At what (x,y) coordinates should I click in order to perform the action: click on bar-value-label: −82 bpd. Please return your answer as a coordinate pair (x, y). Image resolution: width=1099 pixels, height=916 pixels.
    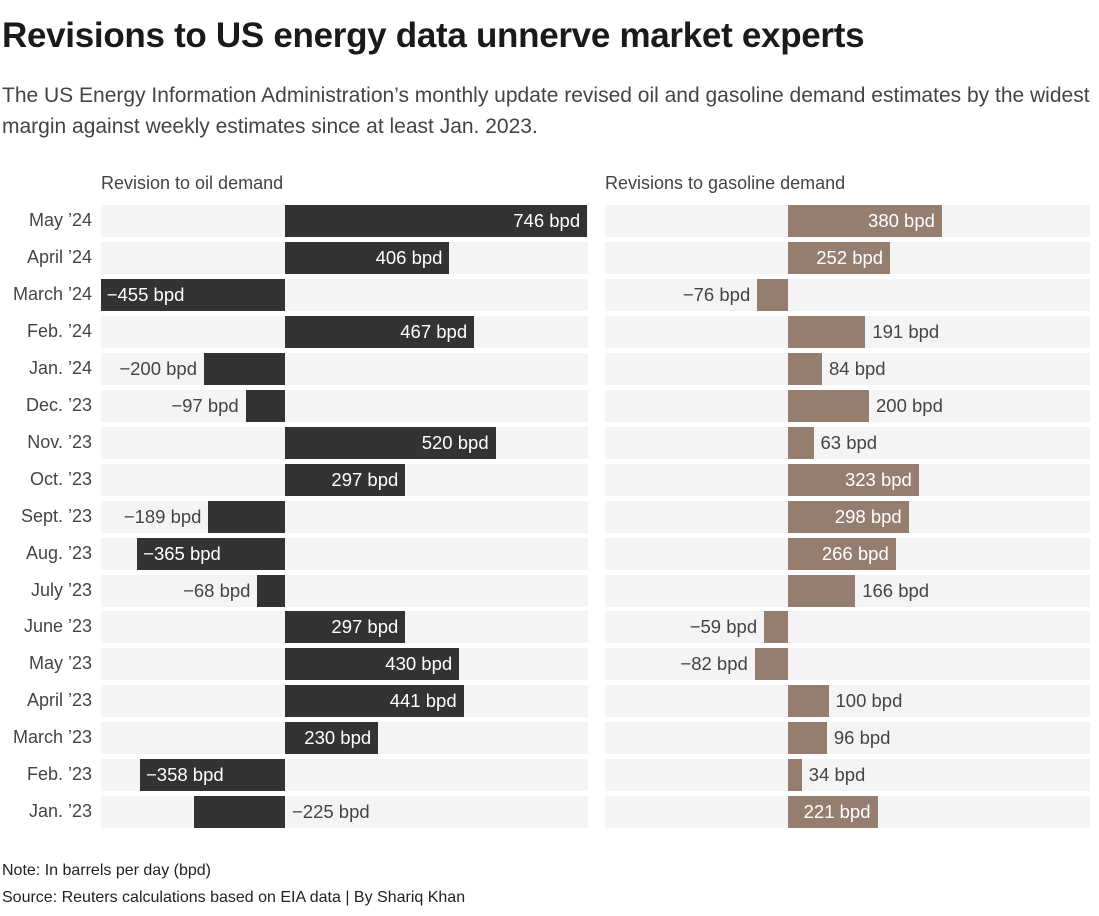
    Looking at the image, I should click on (714, 664).